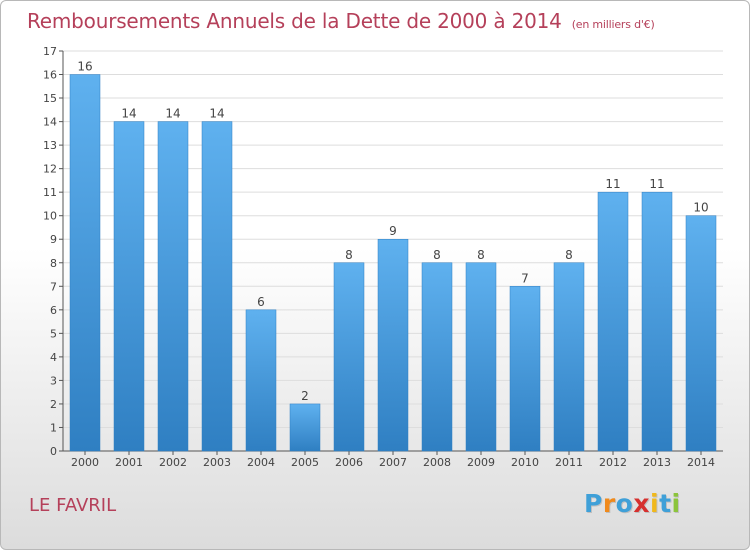 This screenshot has width=750, height=550. I want to click on y-tick-label: 0, so click(53, 451).